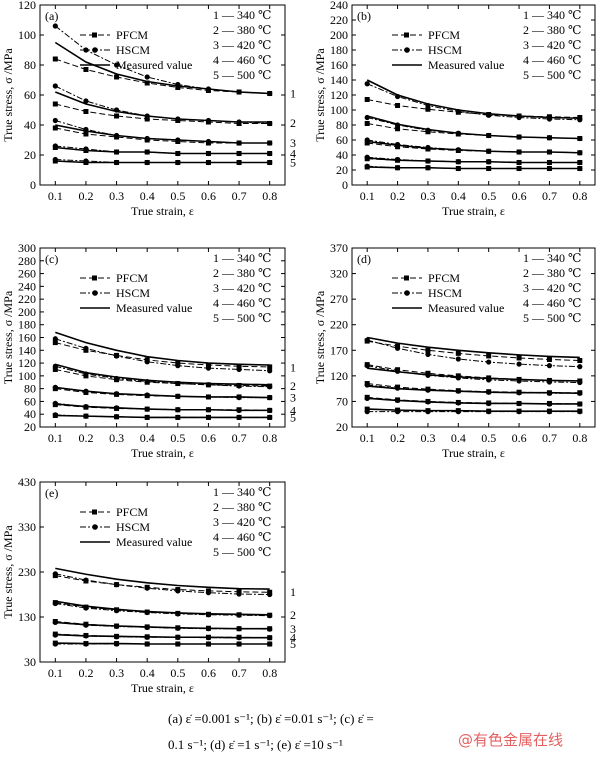  What do you see at coordinates (27, 527) in the screenshot?
I see `y-tick-label: 330` at bounding box center [27, 527].